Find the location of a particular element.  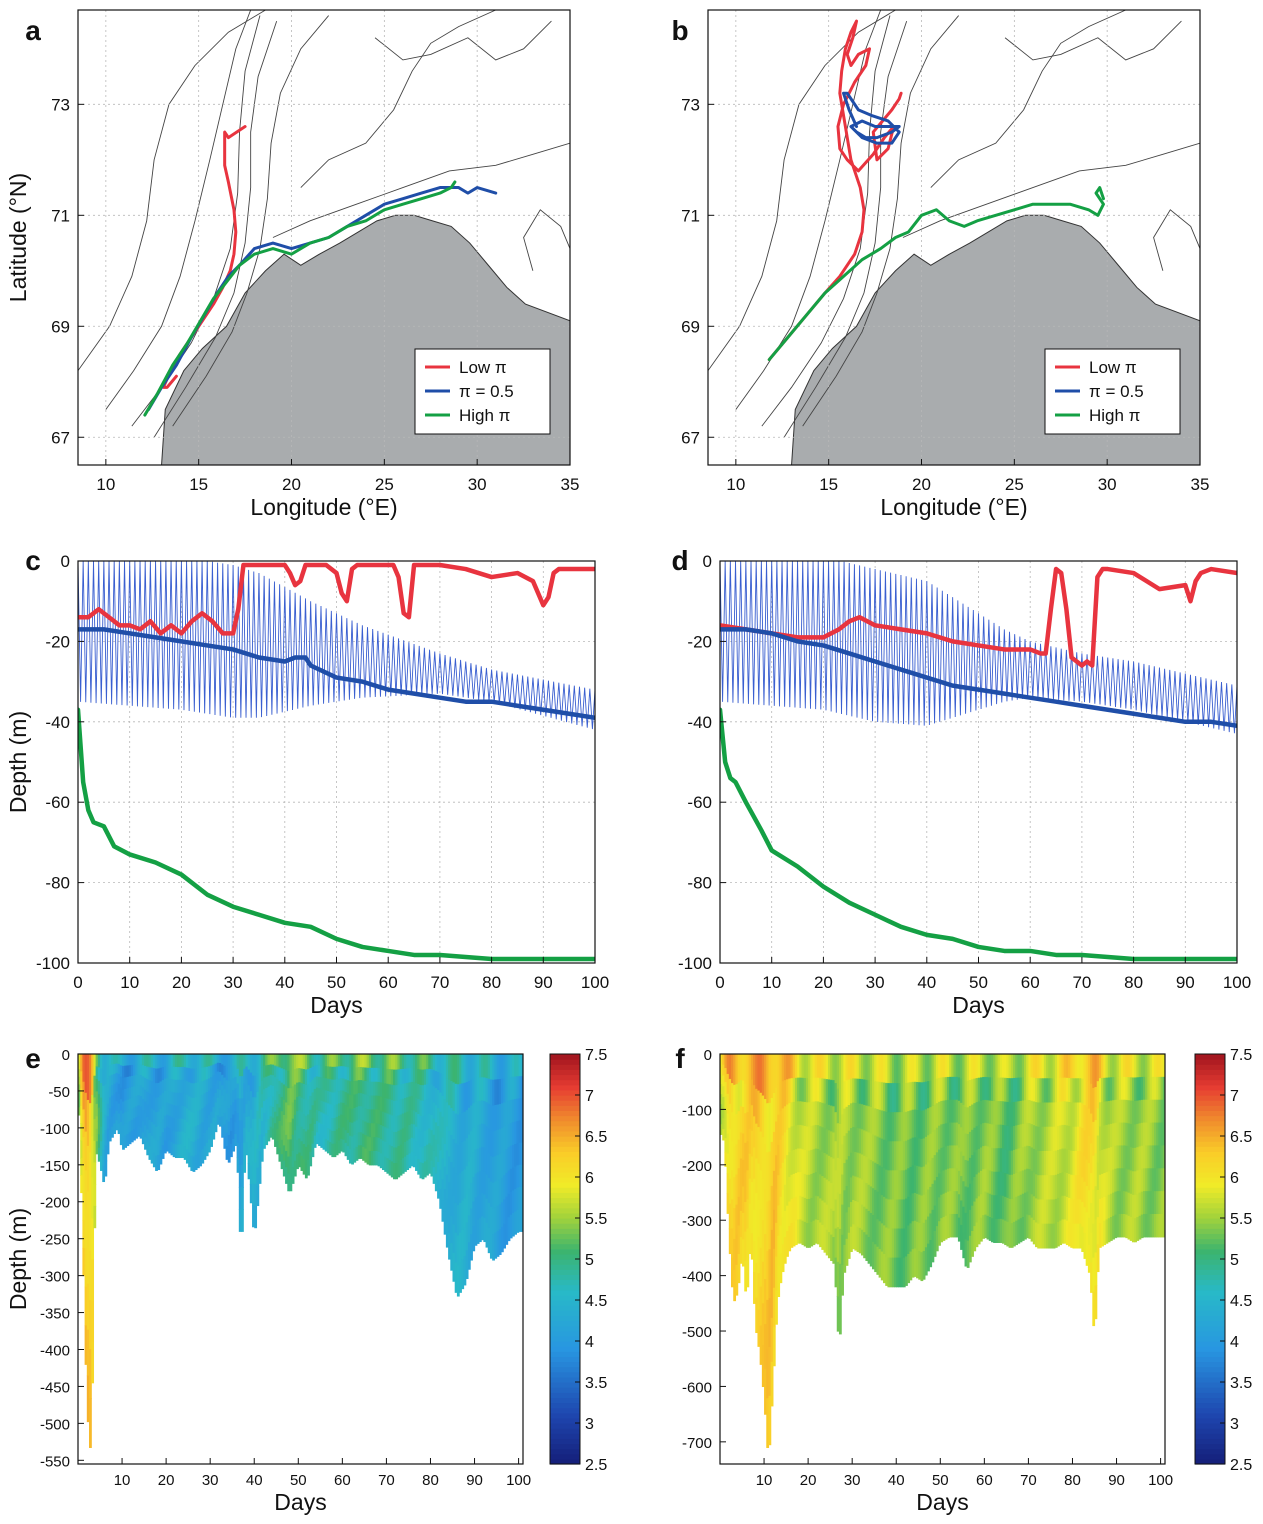

y-tick-label: 0 is located at coordinates (707, 561).